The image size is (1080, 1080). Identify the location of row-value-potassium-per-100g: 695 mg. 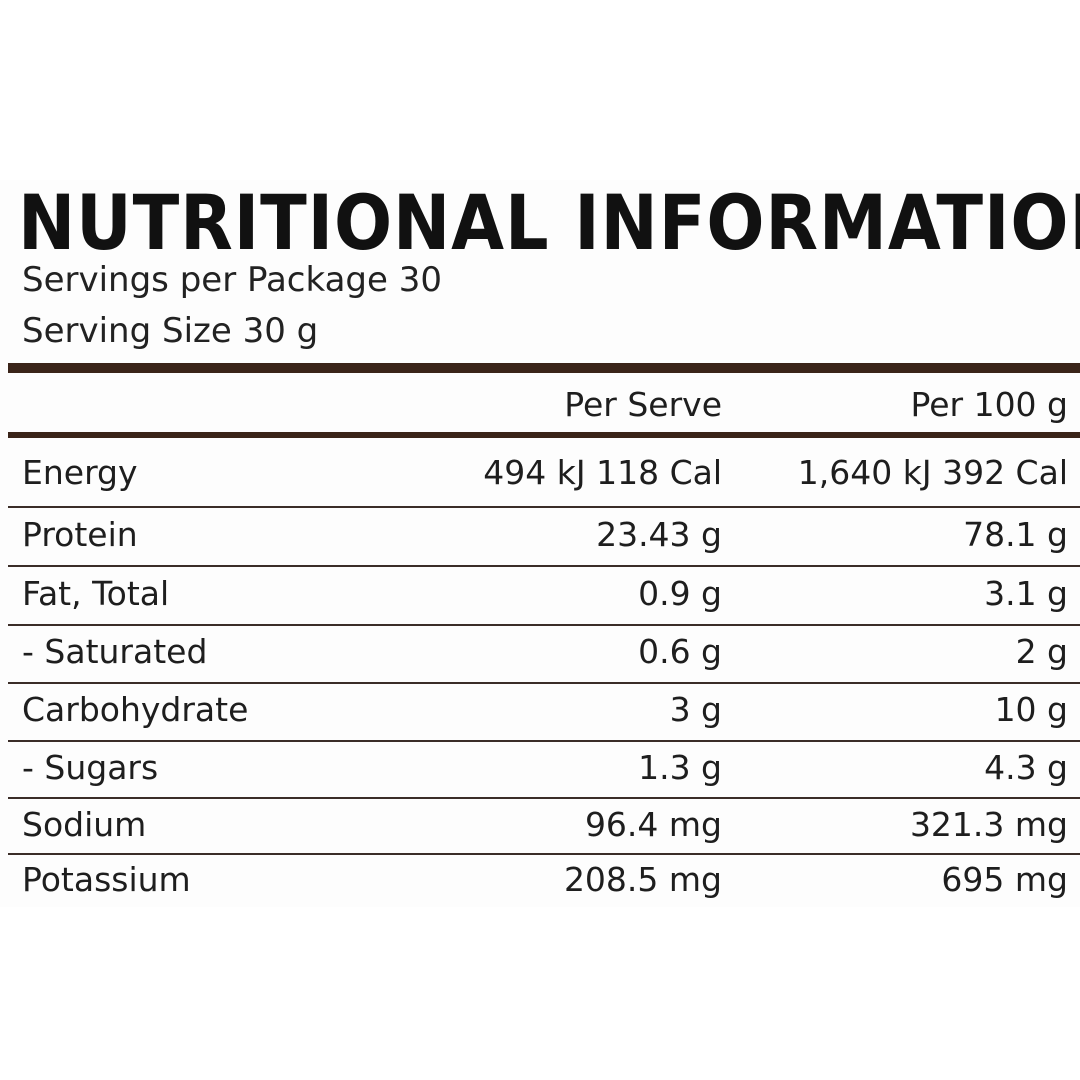
(1004, 879).